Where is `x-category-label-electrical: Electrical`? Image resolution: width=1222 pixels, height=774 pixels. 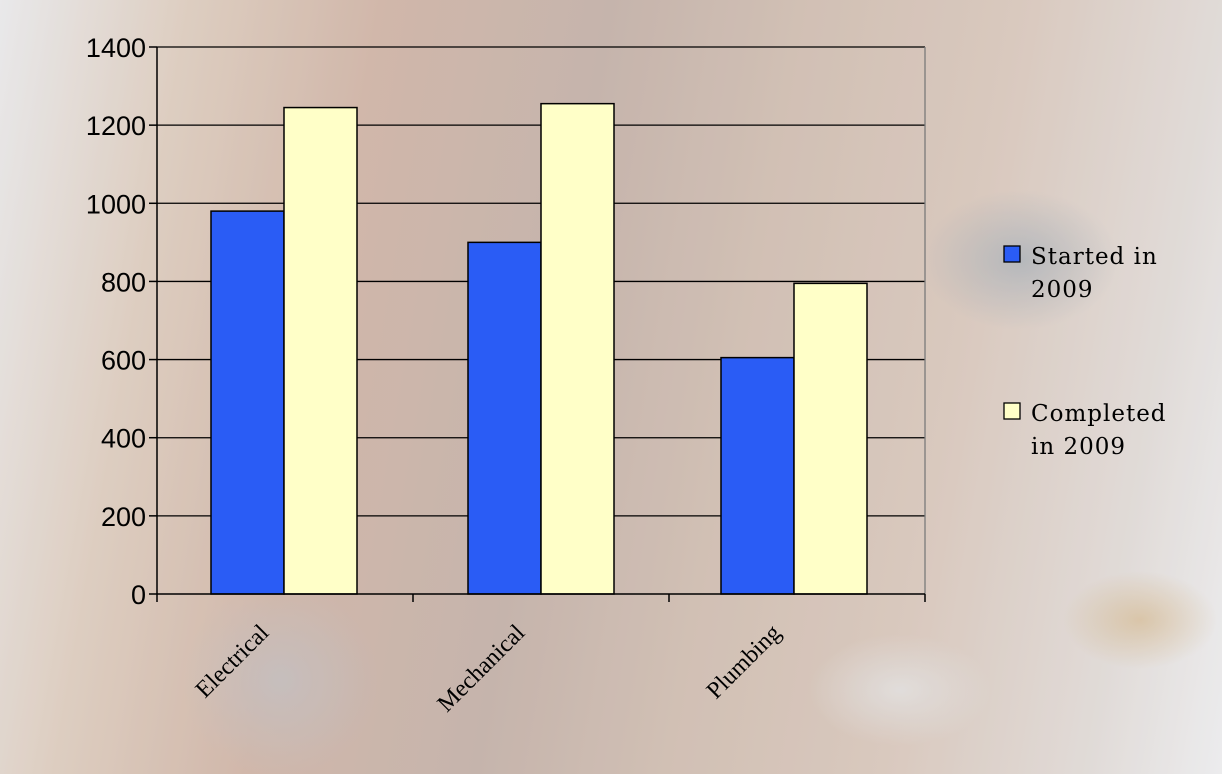 x-category-label-electrical: Electrical is located at coordinates (233, 662).